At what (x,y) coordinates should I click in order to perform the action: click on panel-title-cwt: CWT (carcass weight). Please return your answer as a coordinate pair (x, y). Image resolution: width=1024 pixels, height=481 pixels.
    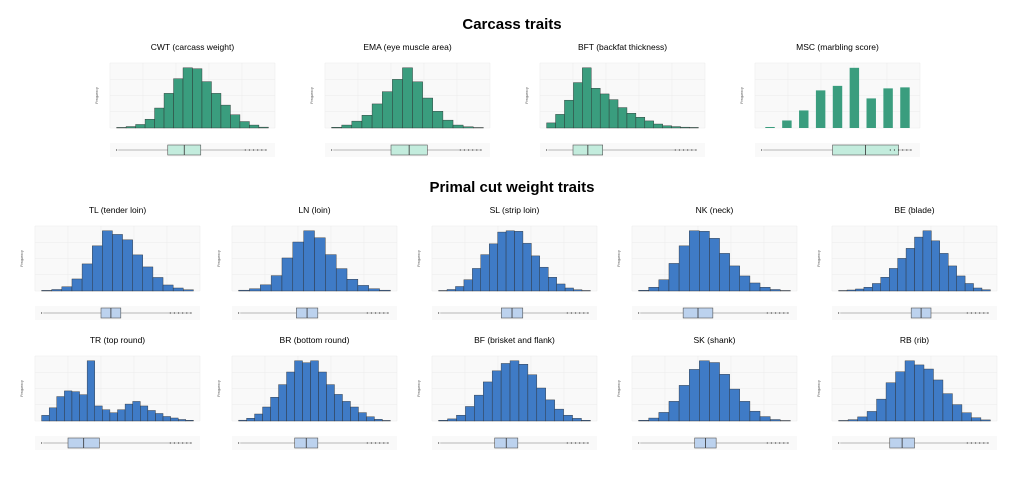
    Looking at the image, I should click on (193, 47).